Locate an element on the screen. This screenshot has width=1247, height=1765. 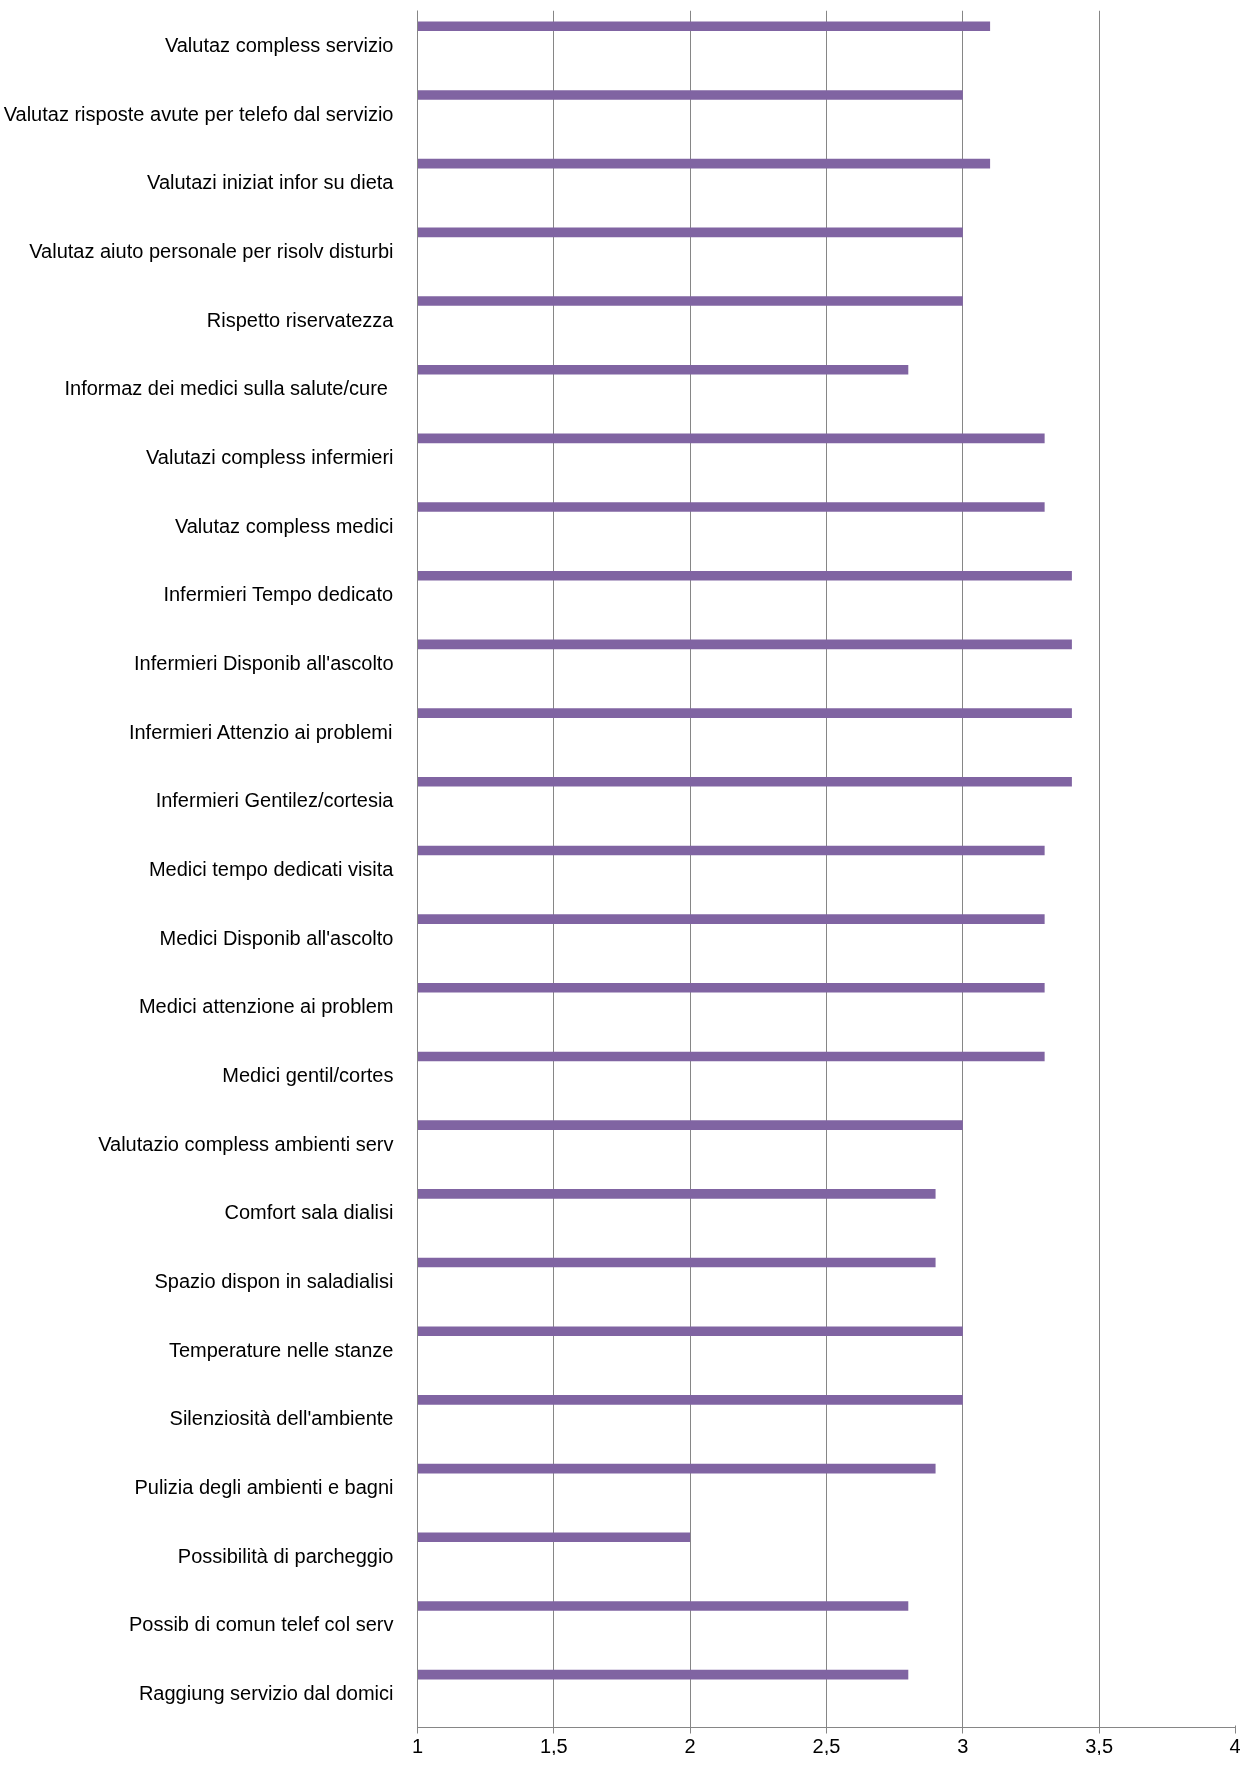
x-tick-label: 4 is located at coordinates (1235, 1745).